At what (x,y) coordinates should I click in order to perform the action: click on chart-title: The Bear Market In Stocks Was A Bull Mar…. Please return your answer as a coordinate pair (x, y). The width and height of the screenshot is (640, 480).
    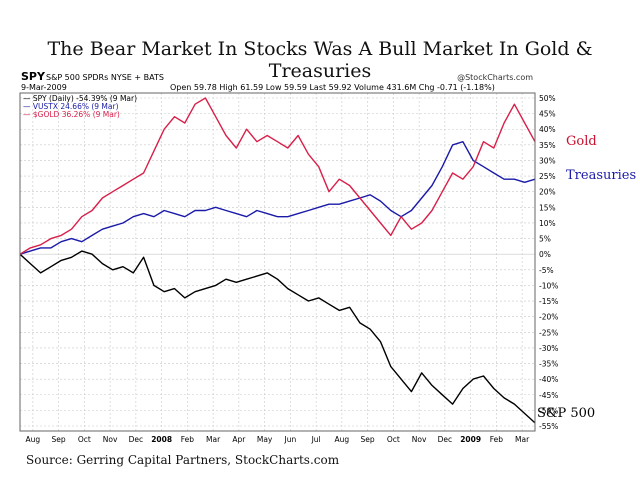
    Looking at the image, I should click on (320, 60).